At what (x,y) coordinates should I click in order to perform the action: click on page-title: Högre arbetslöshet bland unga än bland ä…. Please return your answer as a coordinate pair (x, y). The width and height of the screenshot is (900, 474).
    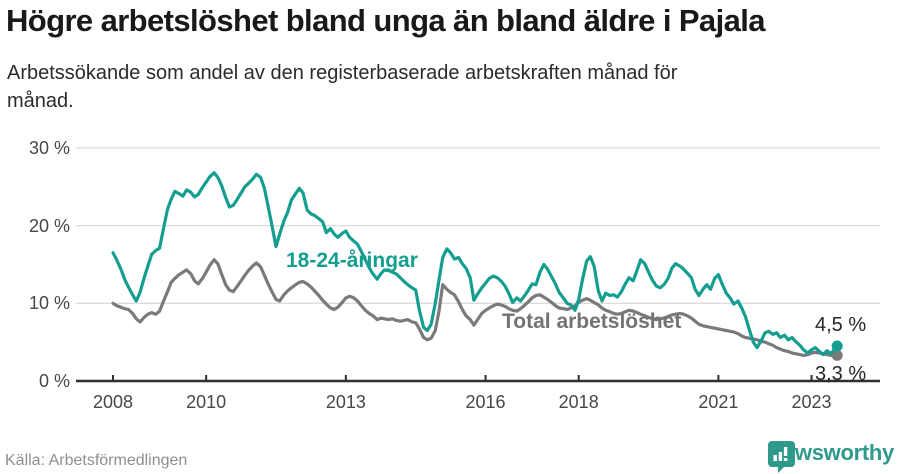
    Looking at the image, I should click on (385, 20).